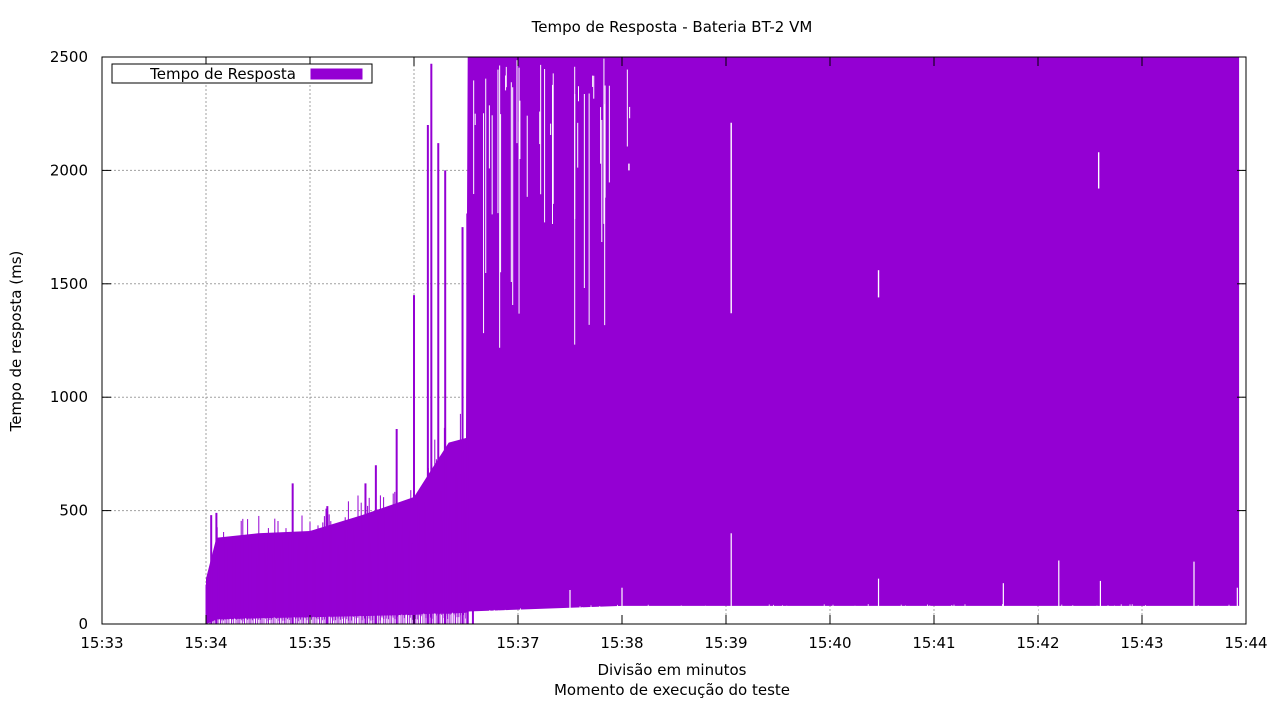 Image resolution: width=1280 pixels, height=724 pixels. I want to click on legend-label: Tempo de Resposta, so click(222, 74).